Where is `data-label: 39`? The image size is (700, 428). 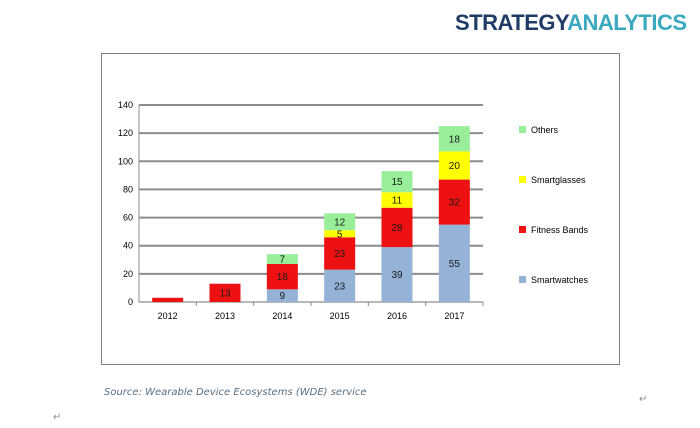
data-label: 39 is located at coordinates (397, 275).